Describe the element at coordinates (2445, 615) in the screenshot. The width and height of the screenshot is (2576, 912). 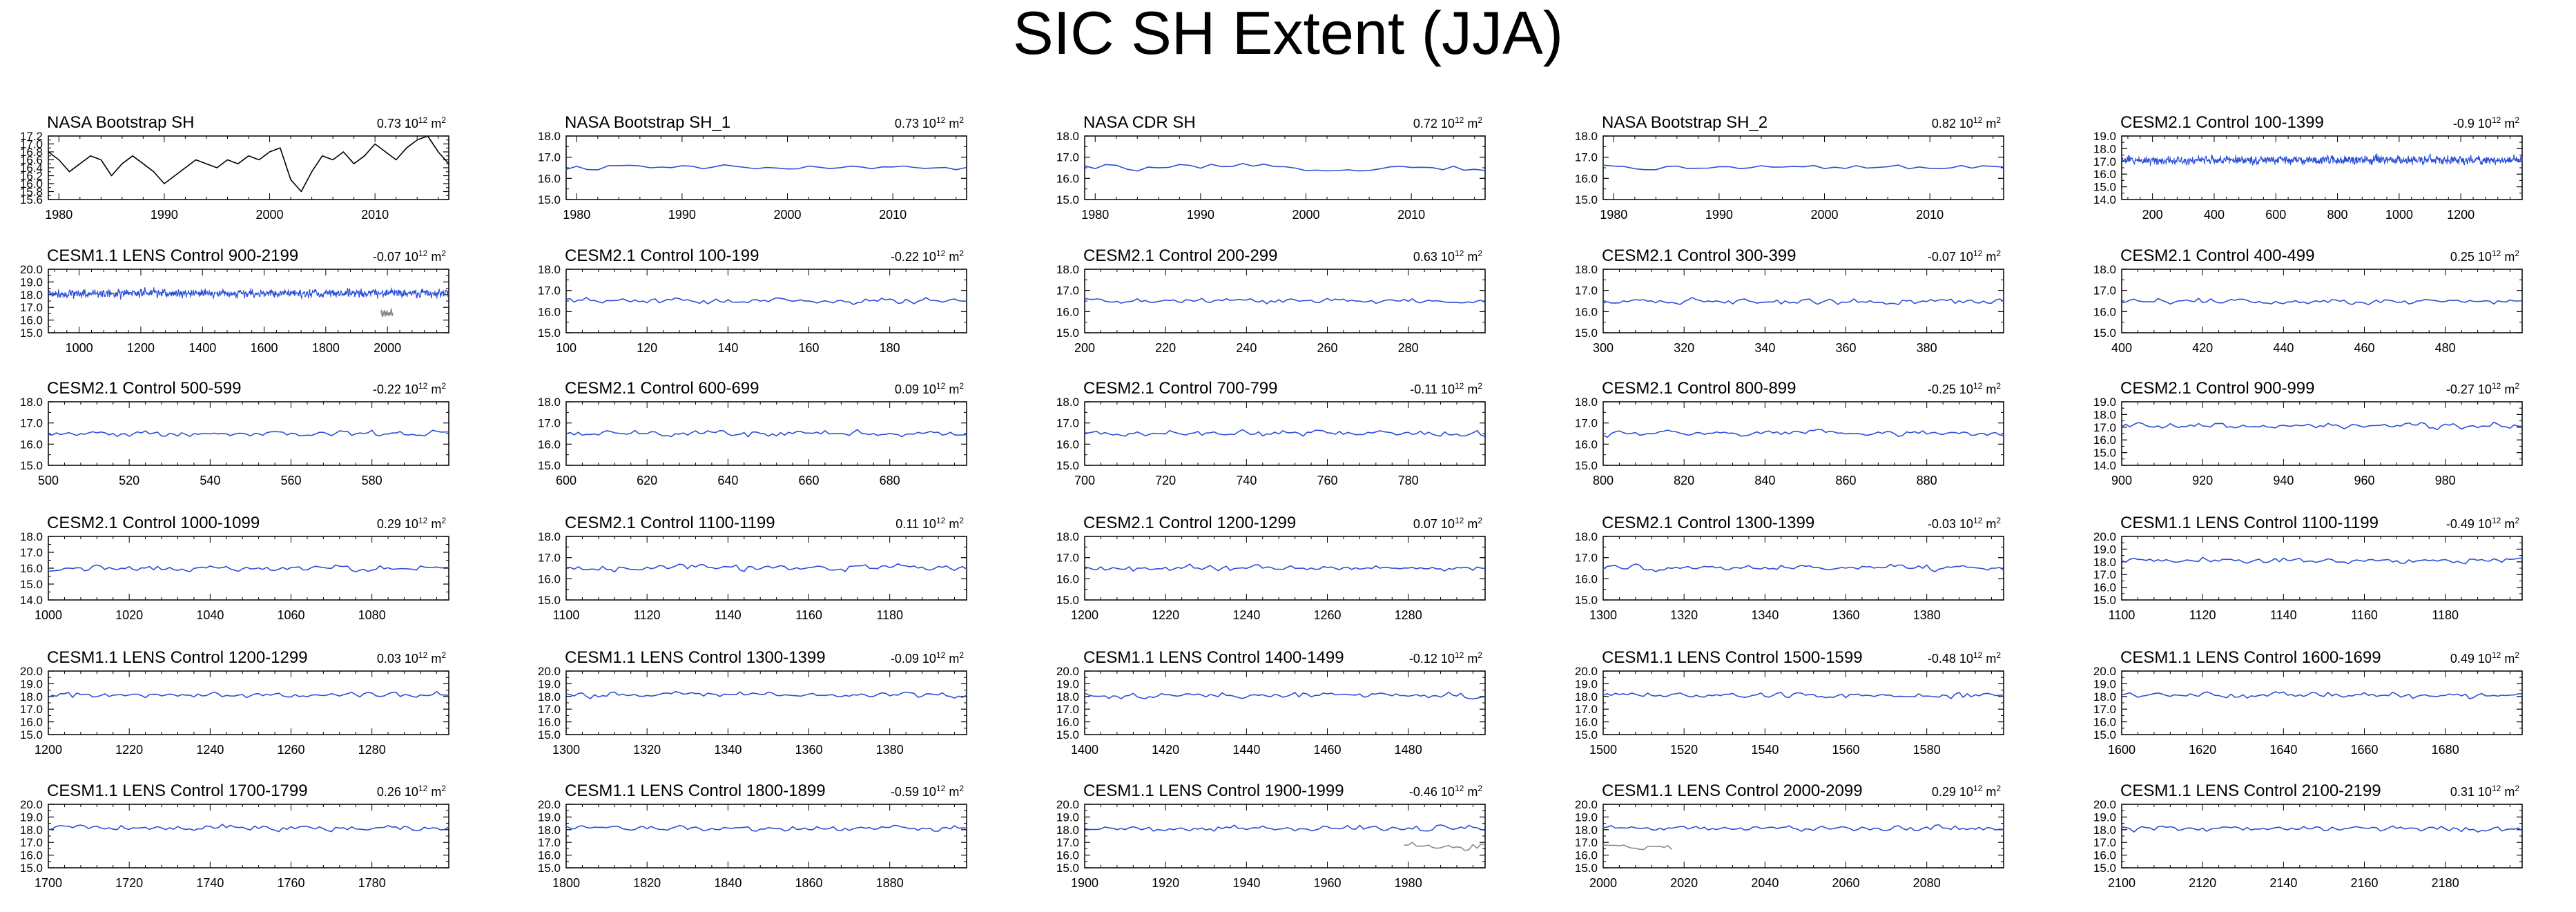
I see `x-tick-label: 1180` at that location.